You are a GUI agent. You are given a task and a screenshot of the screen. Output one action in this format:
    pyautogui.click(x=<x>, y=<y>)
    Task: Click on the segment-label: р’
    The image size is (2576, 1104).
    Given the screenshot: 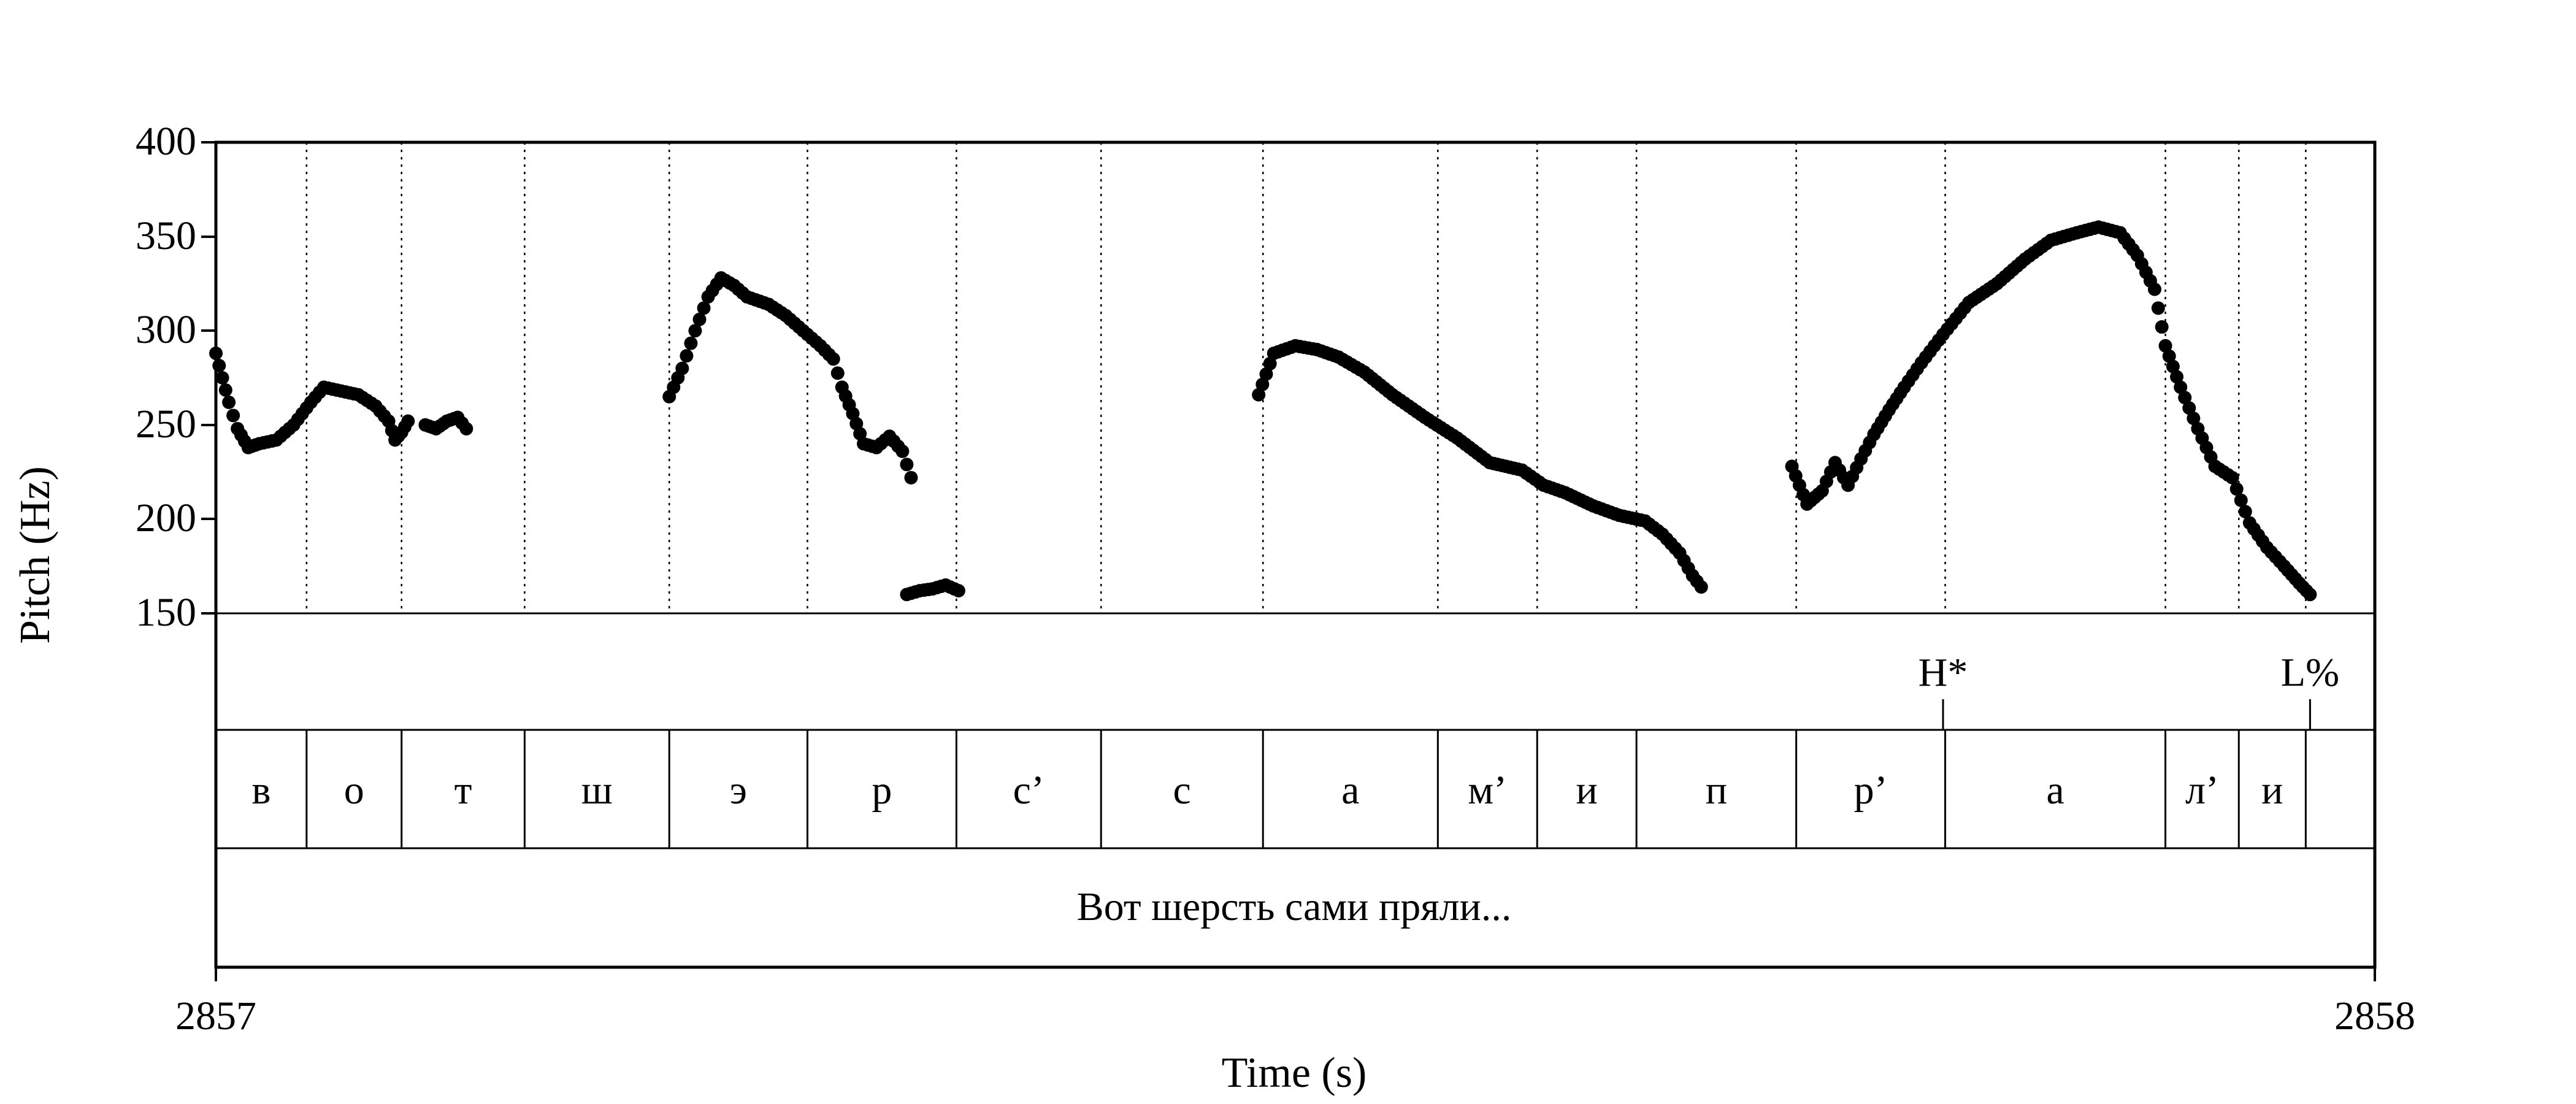 What is the action you would take?
    pyautogui.click(x=1871, y=790)
    